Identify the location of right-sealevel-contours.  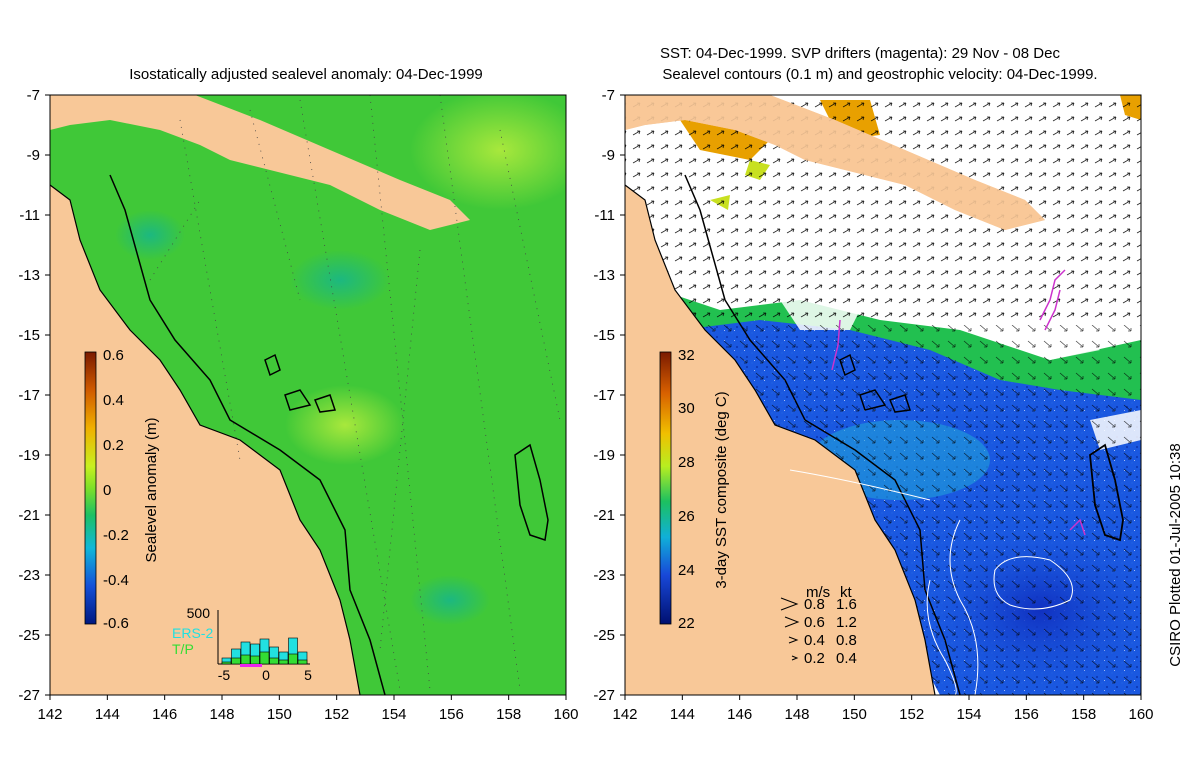
(931, 582).